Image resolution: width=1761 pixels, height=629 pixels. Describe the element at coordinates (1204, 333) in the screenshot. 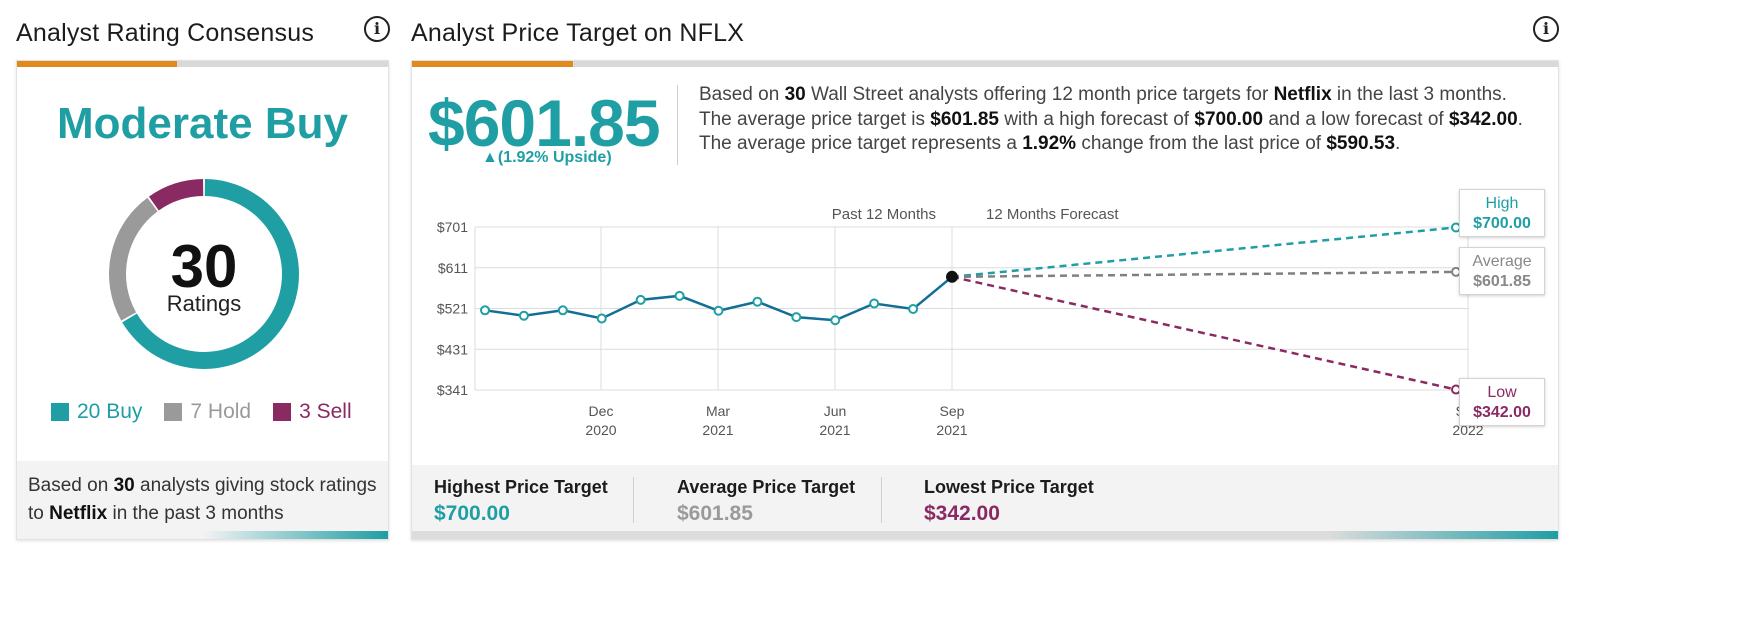

I see `forecast-line-low` at that location.